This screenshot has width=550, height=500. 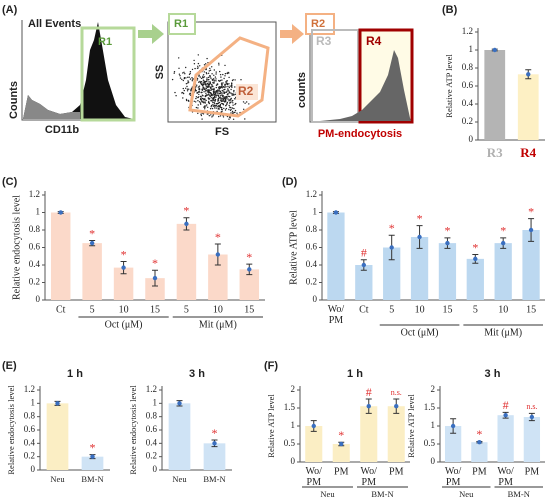 I want to click on x-tick-label: 10, so click(x=218, y=309).